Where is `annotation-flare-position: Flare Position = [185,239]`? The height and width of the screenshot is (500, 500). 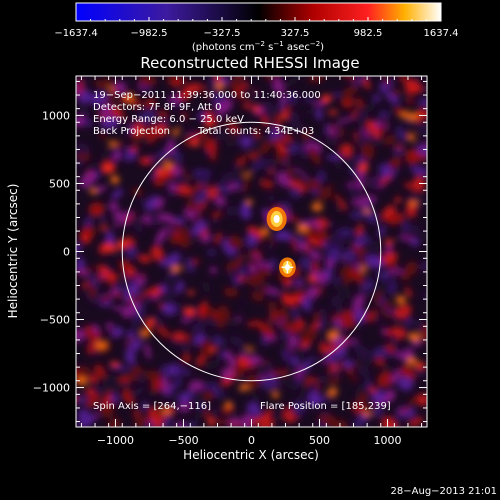
annotation-flare-position: Flare Position = [185,239] is located at coordinates (325, 406).